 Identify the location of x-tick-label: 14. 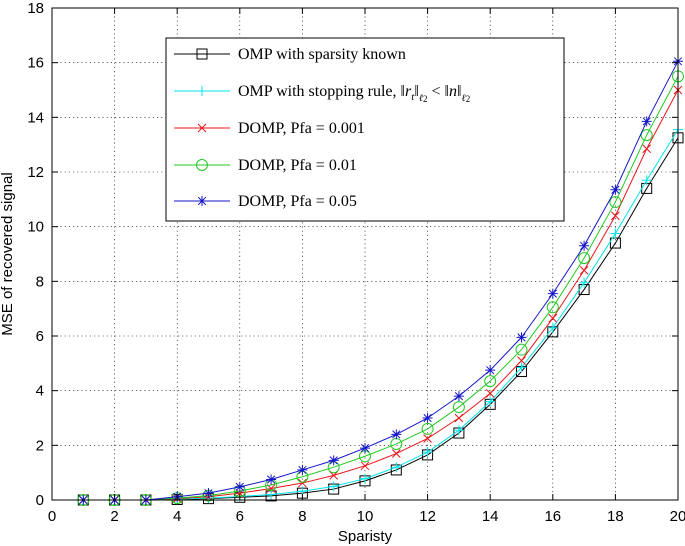
(490, 516).